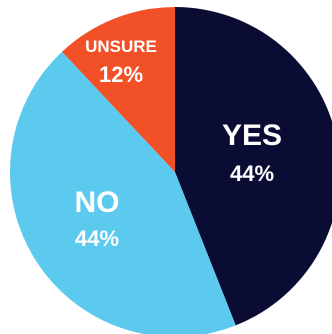 This screenshot has height=334, width=332. I want to click on slice-value-unsure: 12%, so click(121, 74).